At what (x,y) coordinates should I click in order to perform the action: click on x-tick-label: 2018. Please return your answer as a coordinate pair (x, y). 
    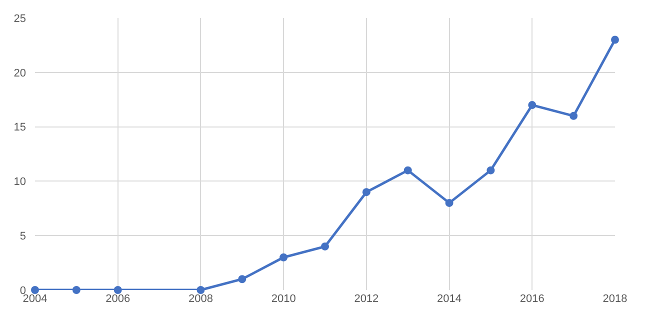
    Looking at the image, I should click on (615, 299).